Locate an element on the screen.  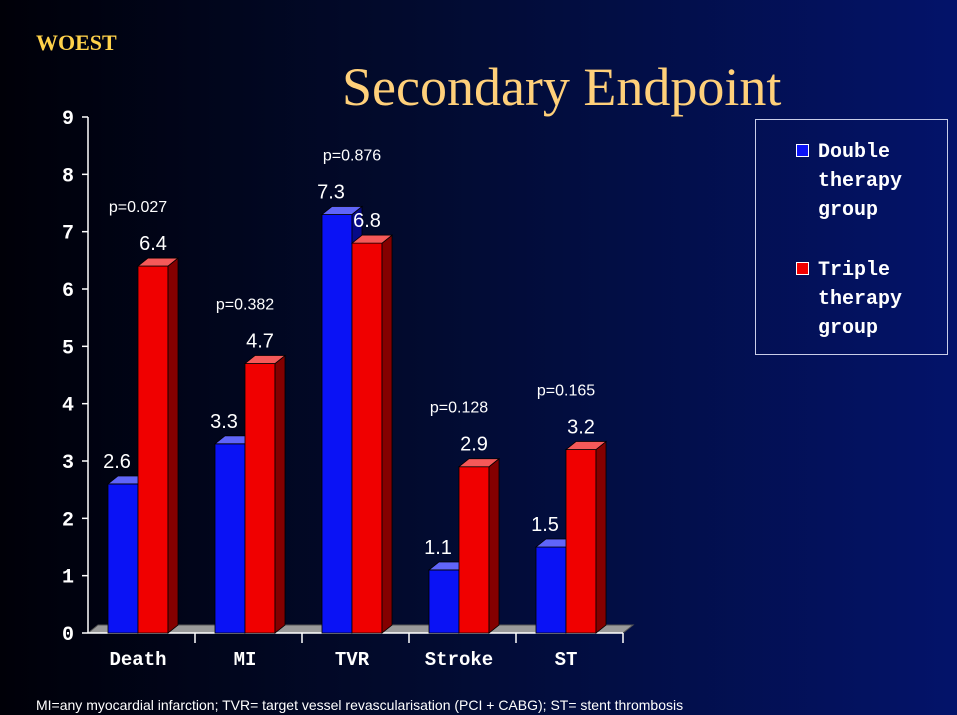
y-tick-label: 8 is located at coordinates (68, 176).